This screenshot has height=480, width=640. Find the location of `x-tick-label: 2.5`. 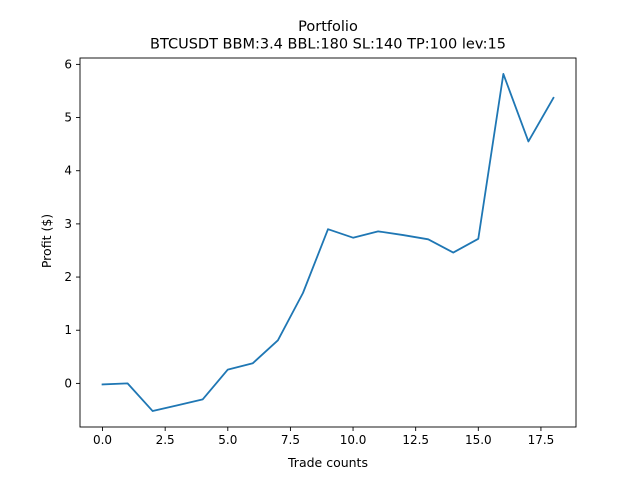

x-tick-label: 2.5 is located at coordinates (165, 440).